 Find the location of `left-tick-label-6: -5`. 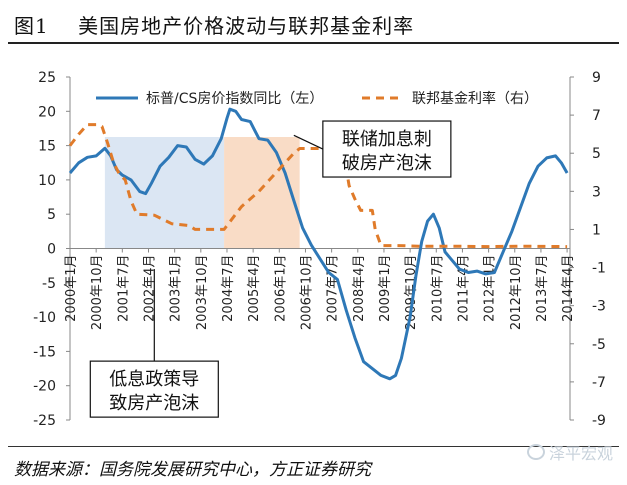

left-tick-label-6: -5 is located at coordinates (49, 284).